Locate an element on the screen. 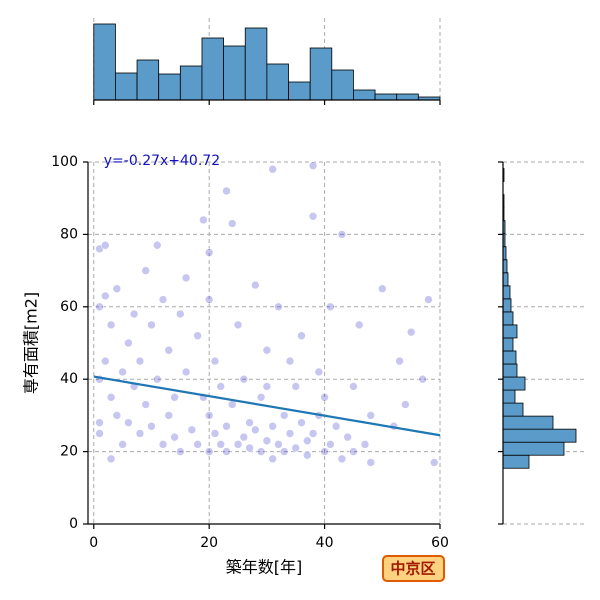  x-tick-label: 60 is located at coordinates (440, 543).